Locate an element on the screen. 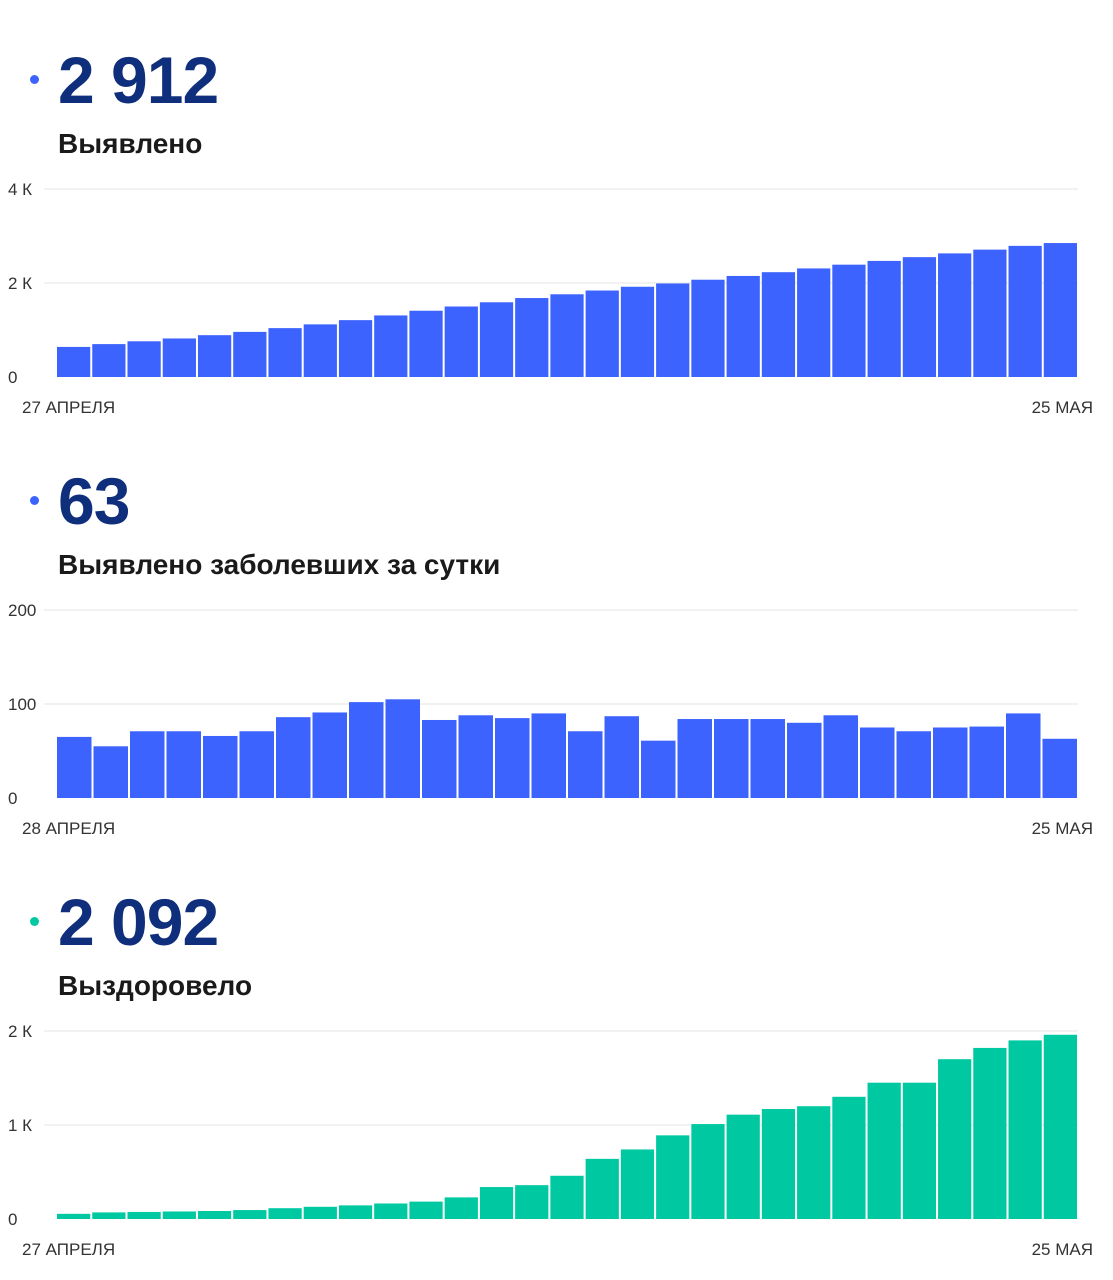  headline-number: 2 912 is located at coordinates (138, 80).